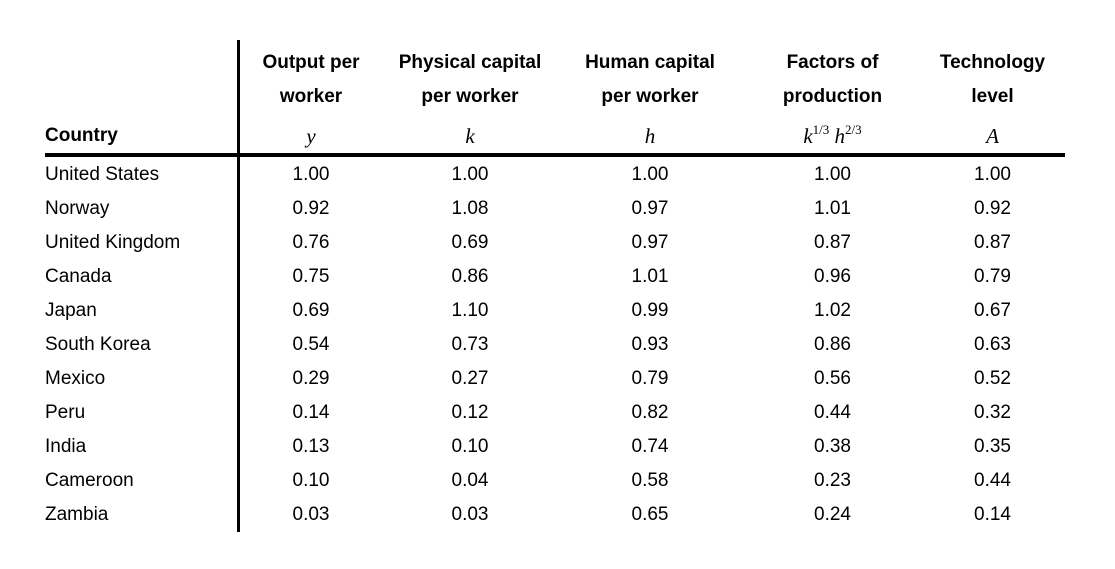 The width and height of the screenshot is (1115, 569). I want to click on value-cell-k: 0.69, so click(470, 242).